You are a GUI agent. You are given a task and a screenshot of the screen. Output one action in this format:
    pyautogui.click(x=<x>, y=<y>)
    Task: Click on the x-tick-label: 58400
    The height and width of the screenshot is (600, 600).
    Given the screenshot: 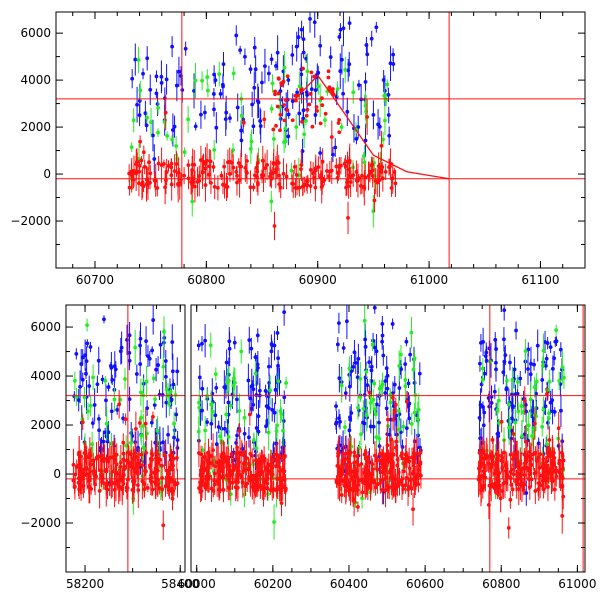 What is the action you would take?
    pyautogui.click(x=180, y=584)
    